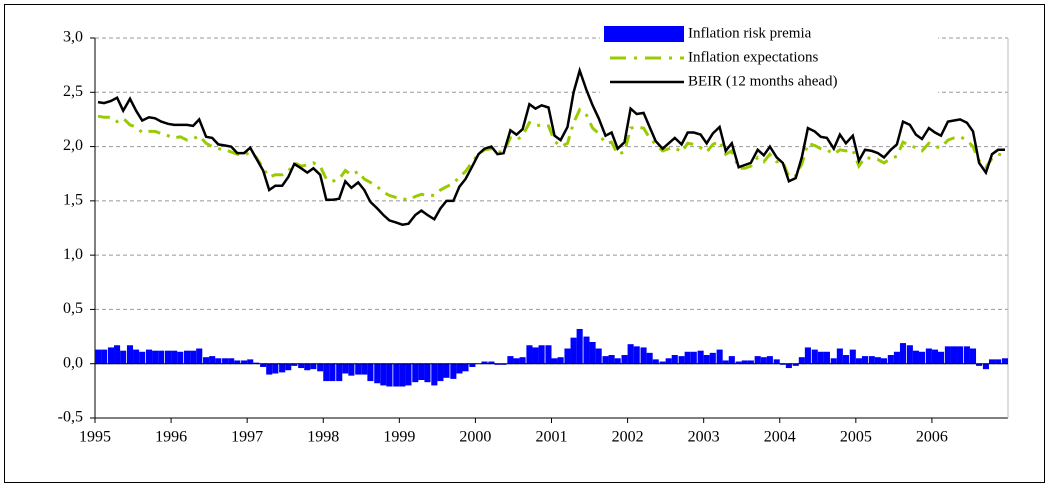  Describe the element at coordinates (475, 437) in the screenshot. I see `x-tick-label: 2000` at that location.